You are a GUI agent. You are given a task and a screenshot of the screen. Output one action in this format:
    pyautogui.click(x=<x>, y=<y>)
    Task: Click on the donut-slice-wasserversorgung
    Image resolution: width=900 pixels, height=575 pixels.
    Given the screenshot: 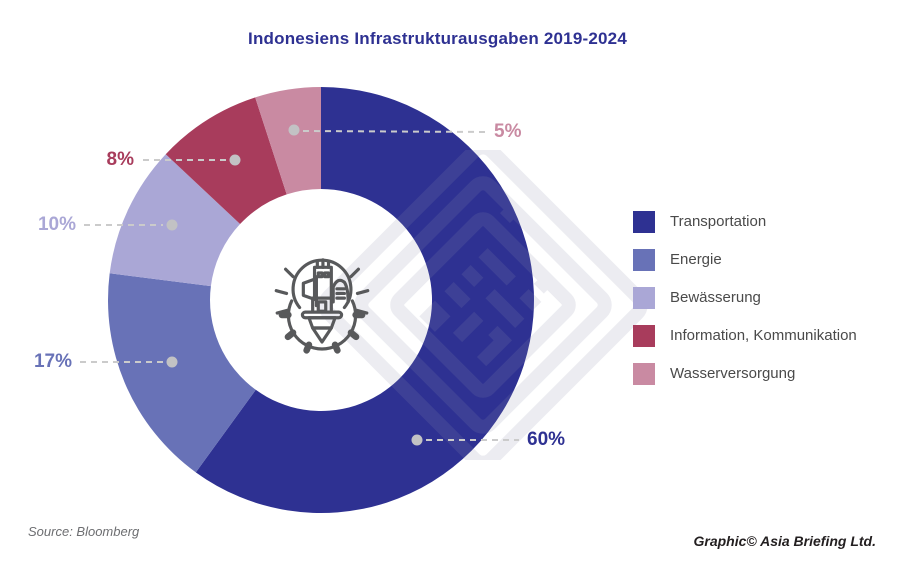 What is the action you would take?
    pyautogui.click(x=288, y=141)
    